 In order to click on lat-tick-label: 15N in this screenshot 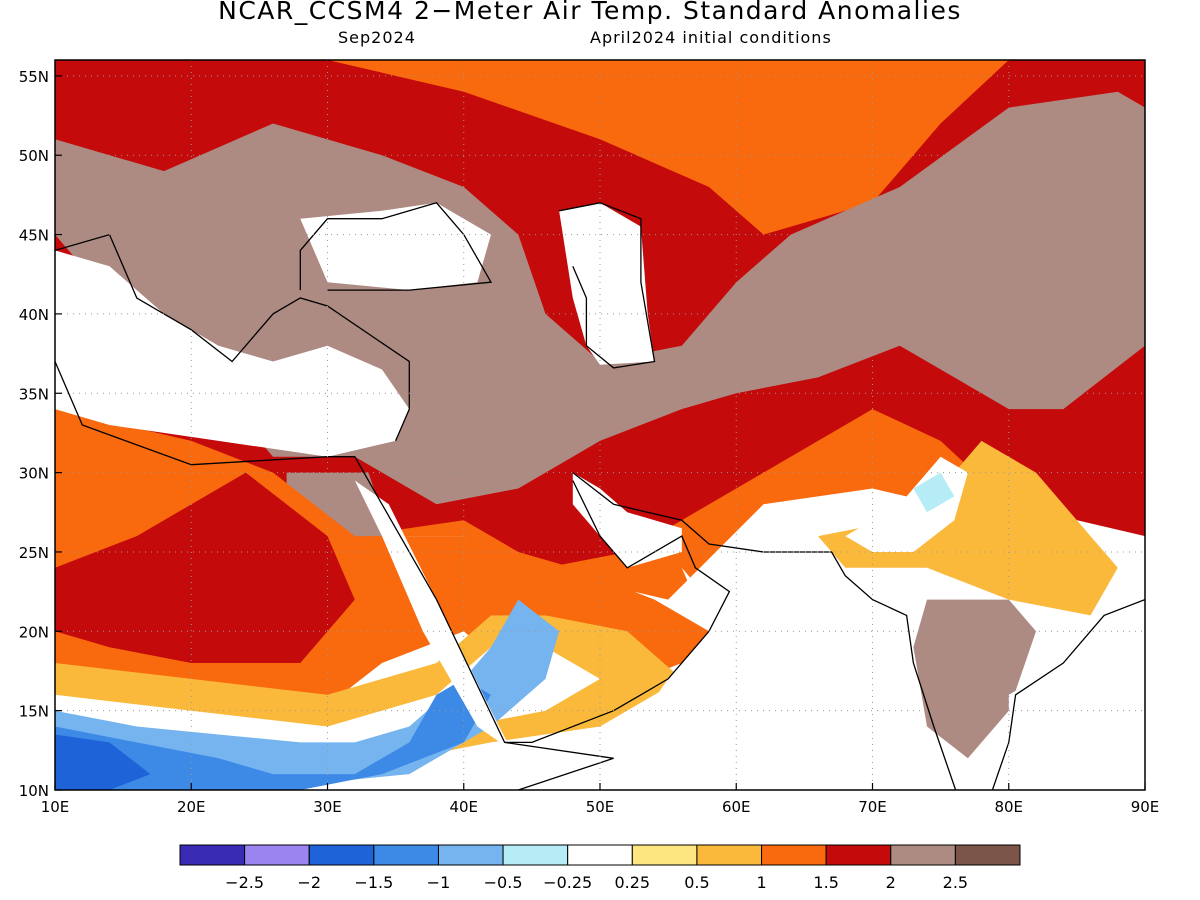, I will do `click(34, 712)`.